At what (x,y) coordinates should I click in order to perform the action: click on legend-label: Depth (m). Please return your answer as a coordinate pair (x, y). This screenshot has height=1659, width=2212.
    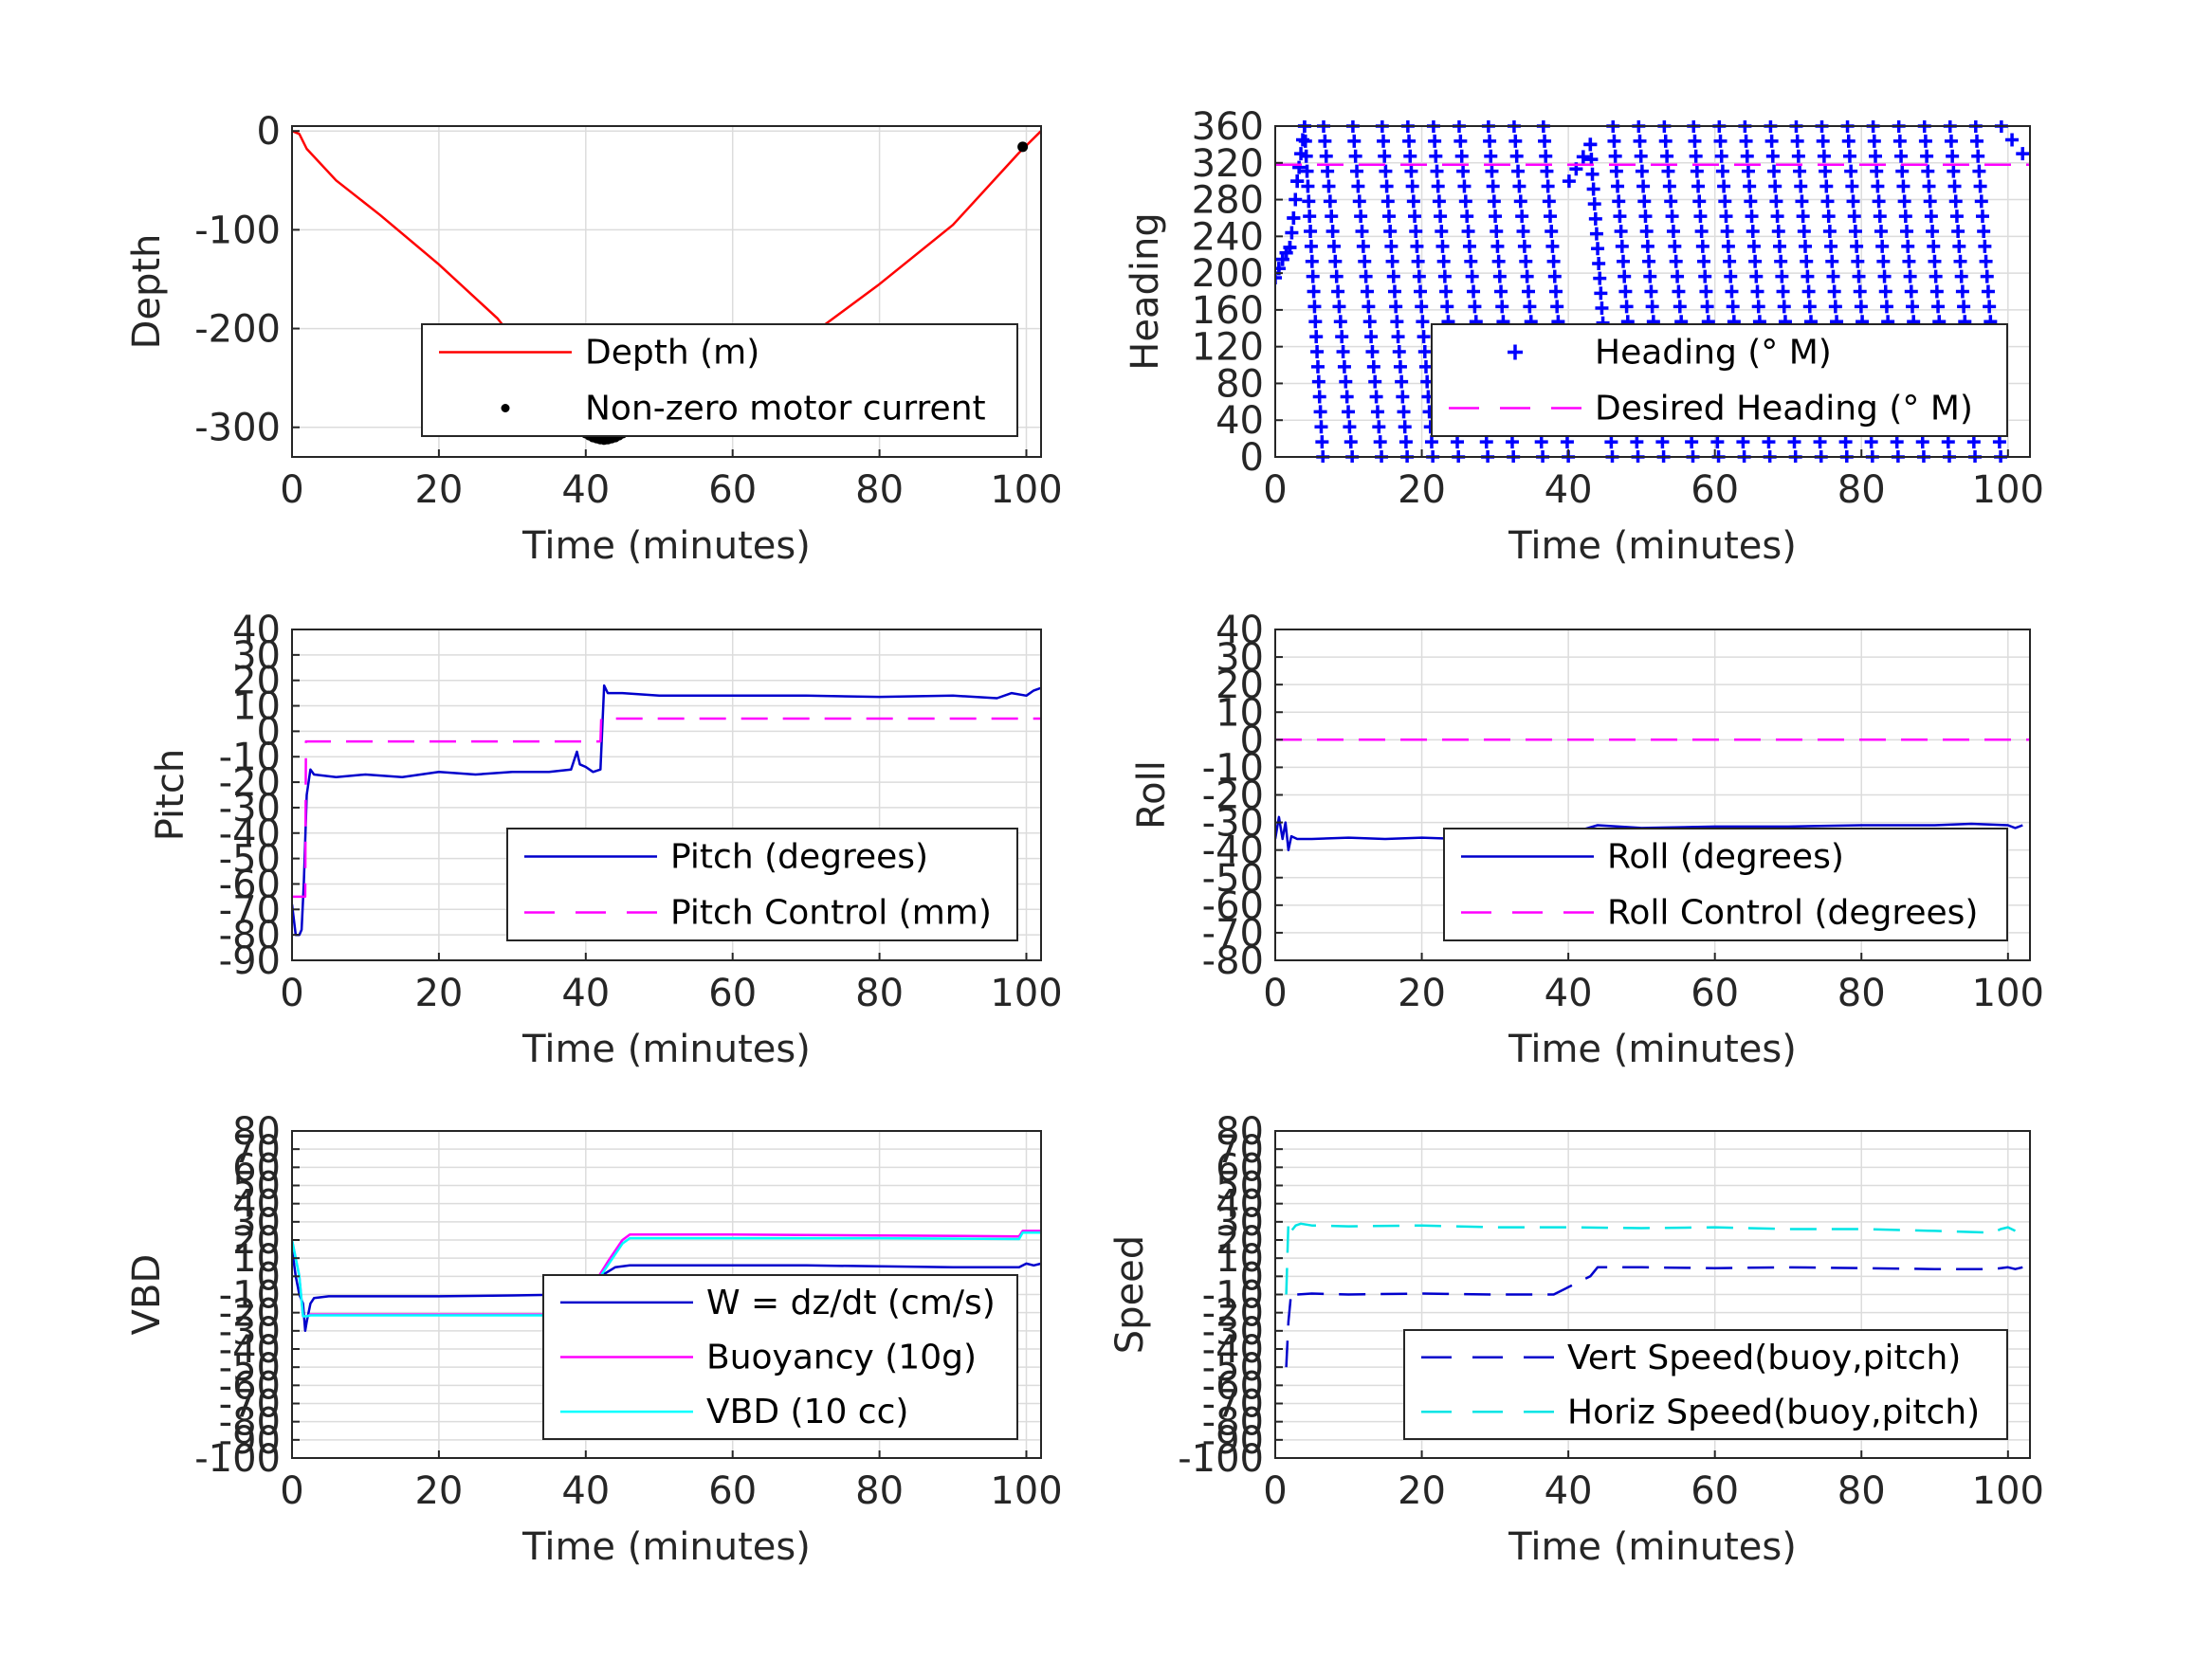
    Looking at the image, I should click on (672, 353).